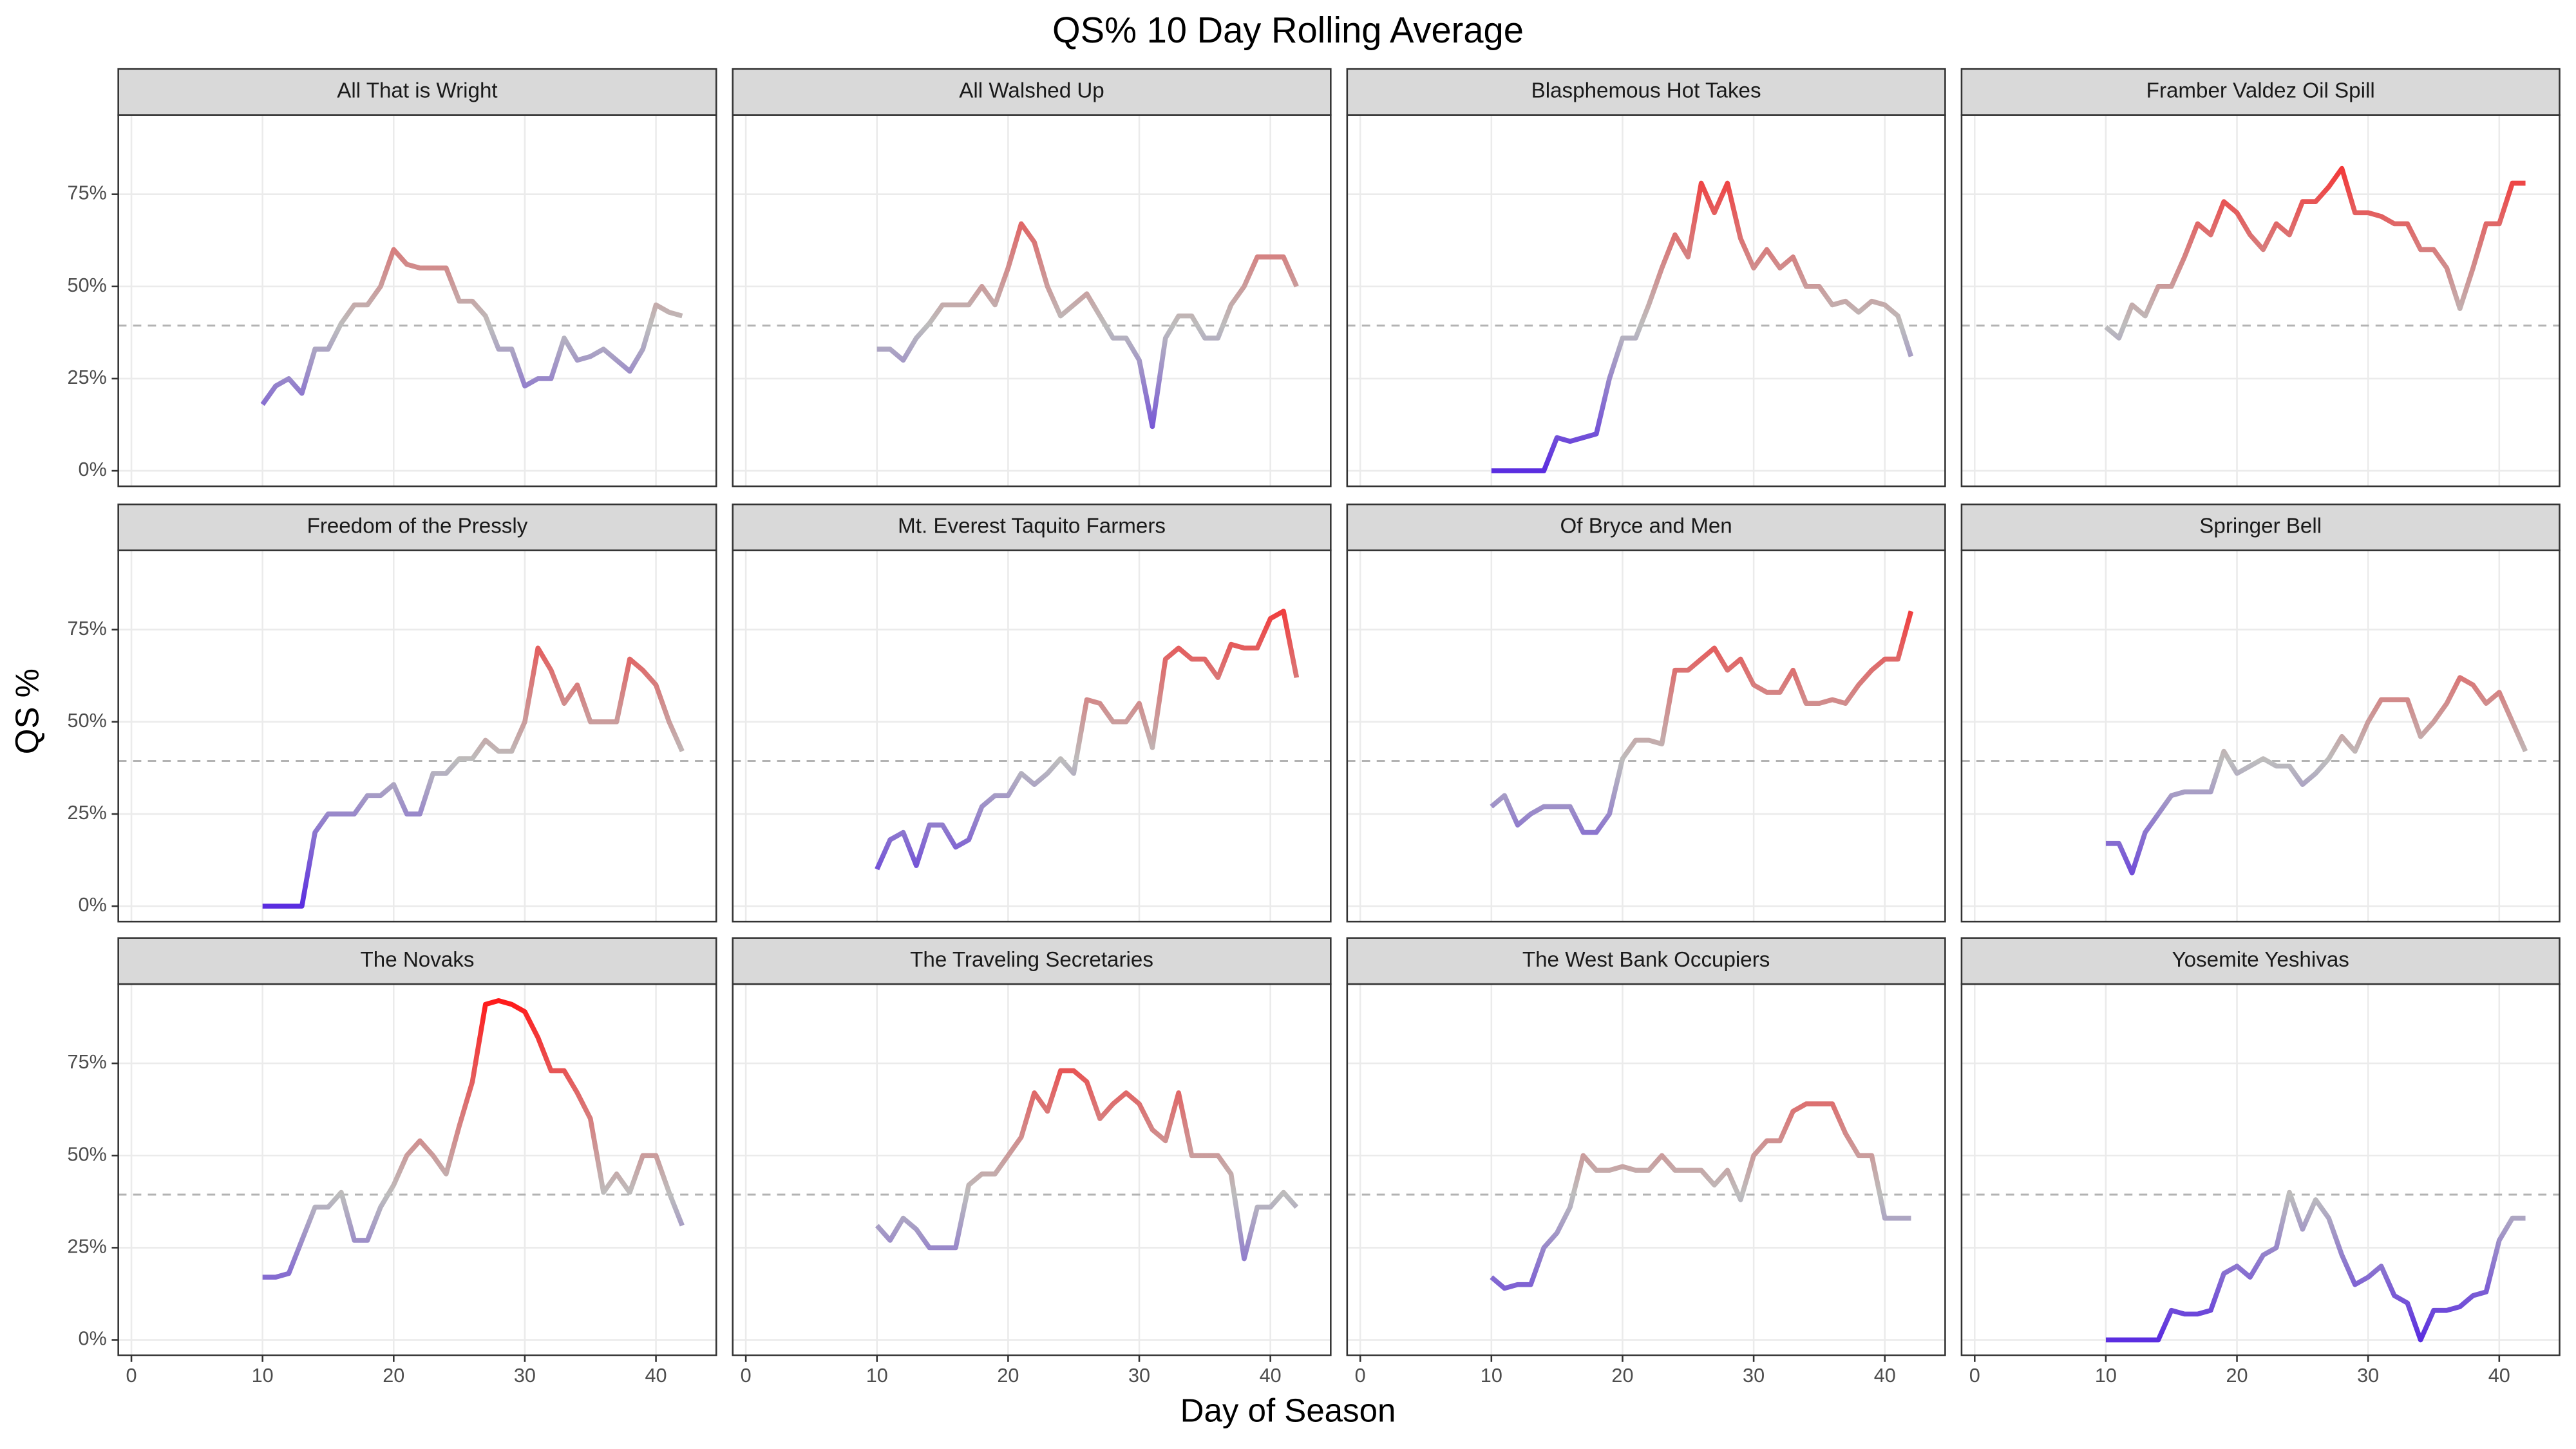 The height and width of the screenshot is (1449, 2576). I want to click on strip-label: Springer Bell, so click(2260, 526).